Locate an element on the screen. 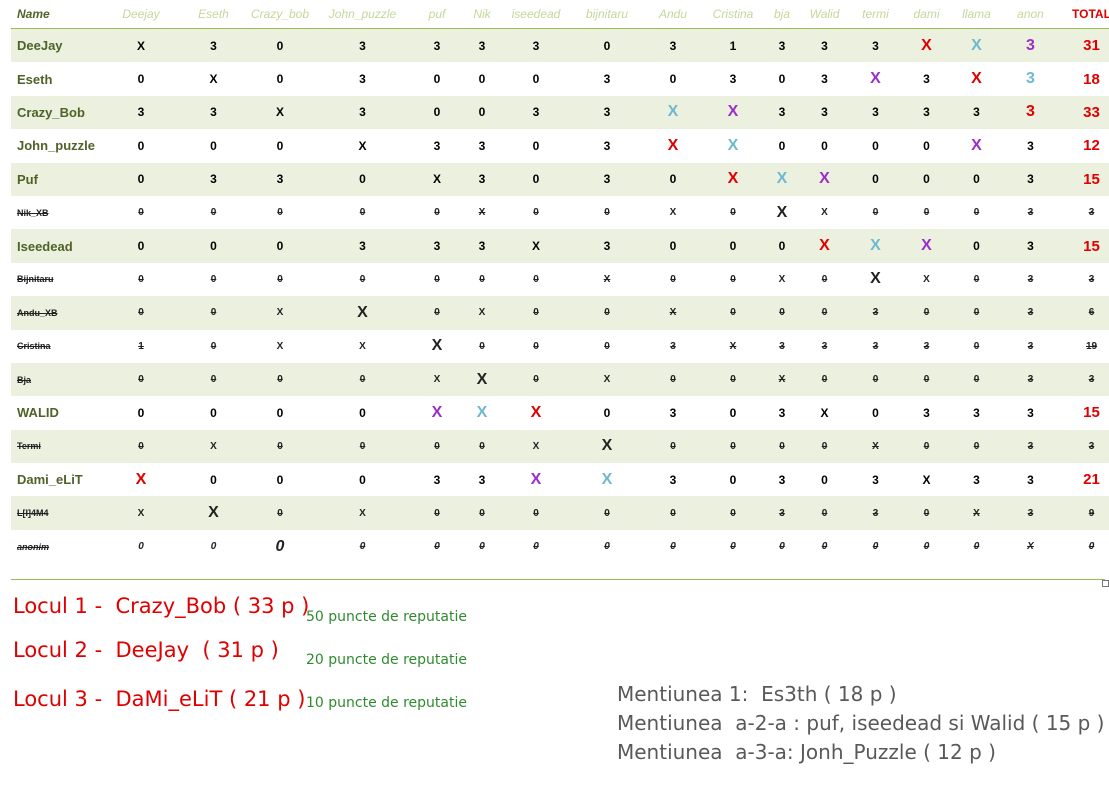 The image size is (1109, 791). table-resize-handle is located at coordinates (1105, 583).